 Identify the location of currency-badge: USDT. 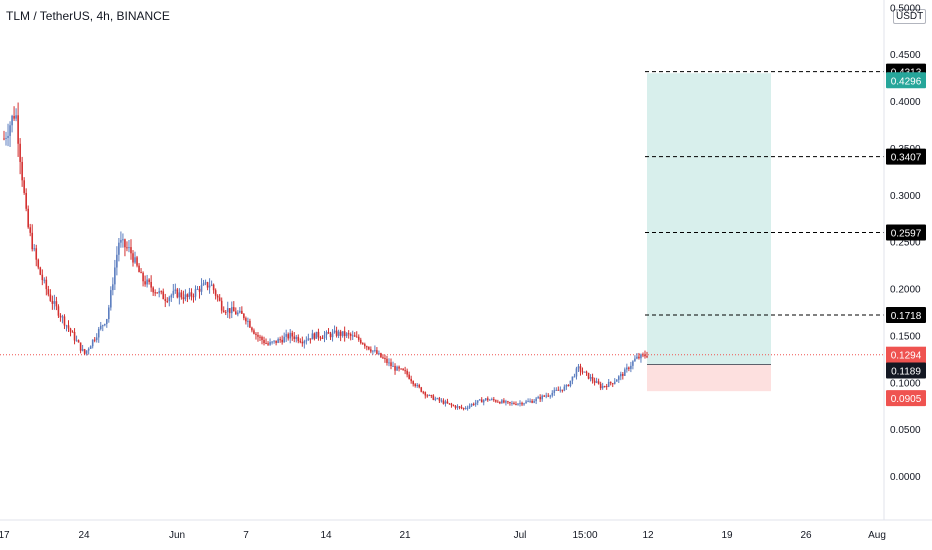
(910, 16).